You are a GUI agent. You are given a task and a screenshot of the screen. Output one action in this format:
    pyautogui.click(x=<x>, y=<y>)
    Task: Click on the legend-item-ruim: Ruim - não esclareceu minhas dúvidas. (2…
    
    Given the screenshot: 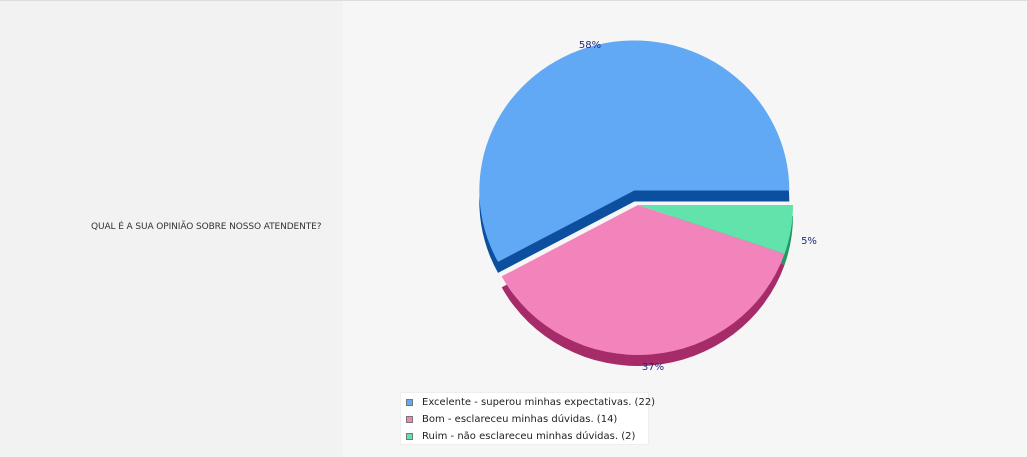 What is the action you would take?
    pyautogui.click(x=520, y=436)
    